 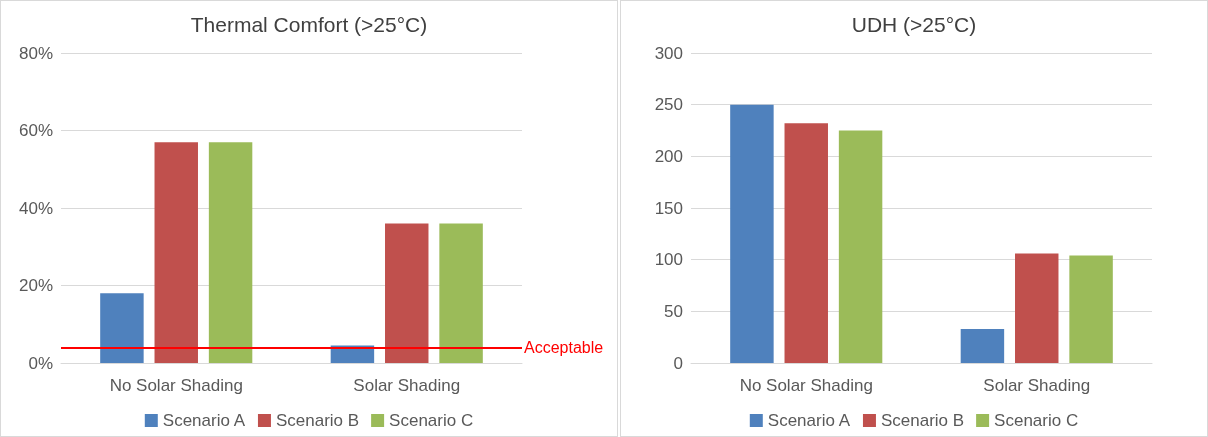 What do you see at coordinates (564, 347) in the screenshot?
I see `ref-line-label: Acceptable` at bounding box center [564, 347].